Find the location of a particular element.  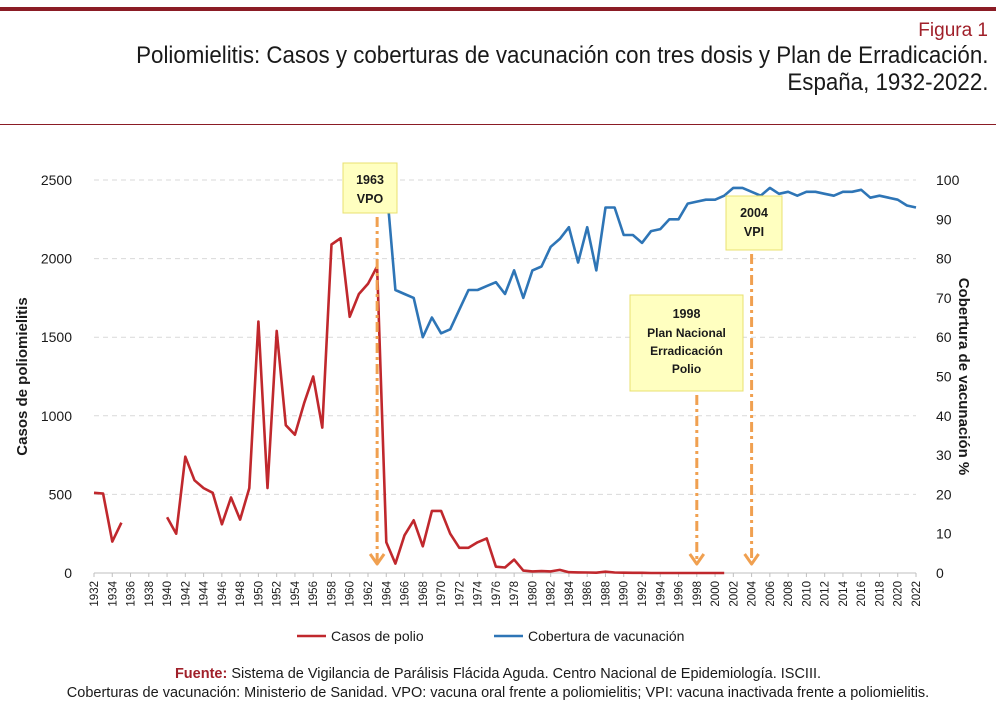

vaccination-coverage-line is located at coordinates (650, 259).